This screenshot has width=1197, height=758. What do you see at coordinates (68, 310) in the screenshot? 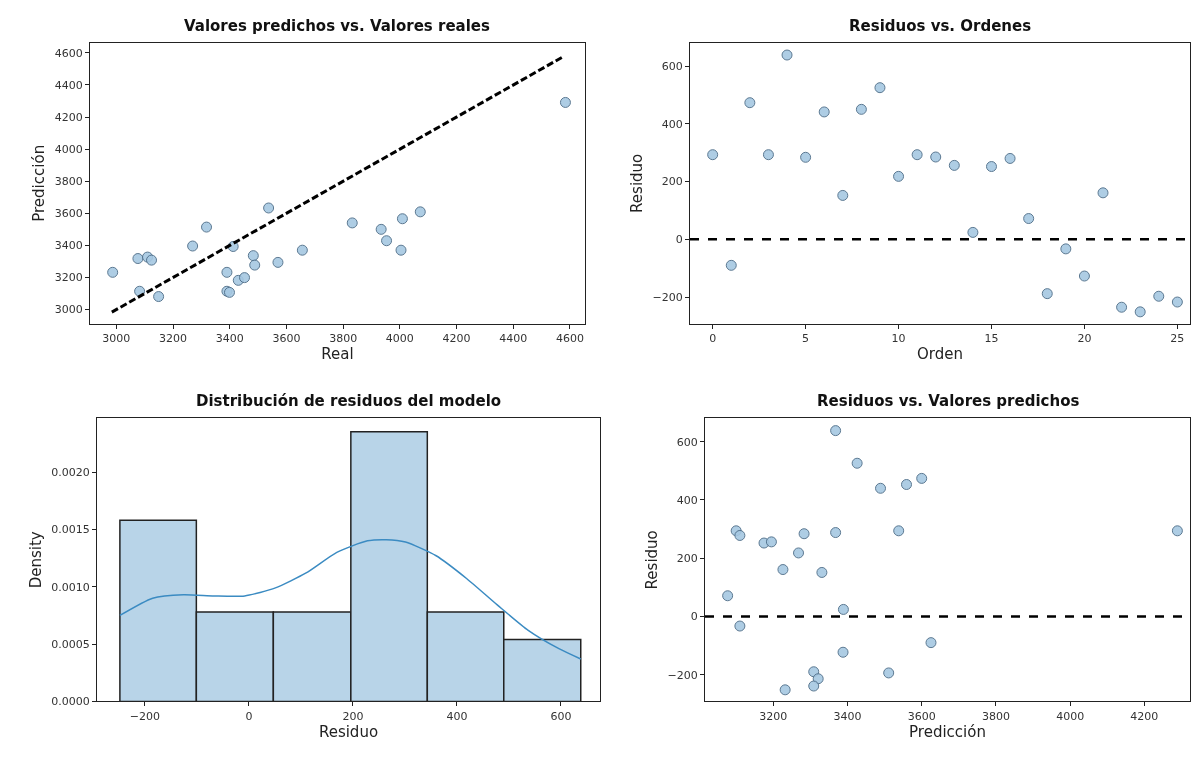
I see `y-tick-label: 3000` at bounding box center [68, 310].